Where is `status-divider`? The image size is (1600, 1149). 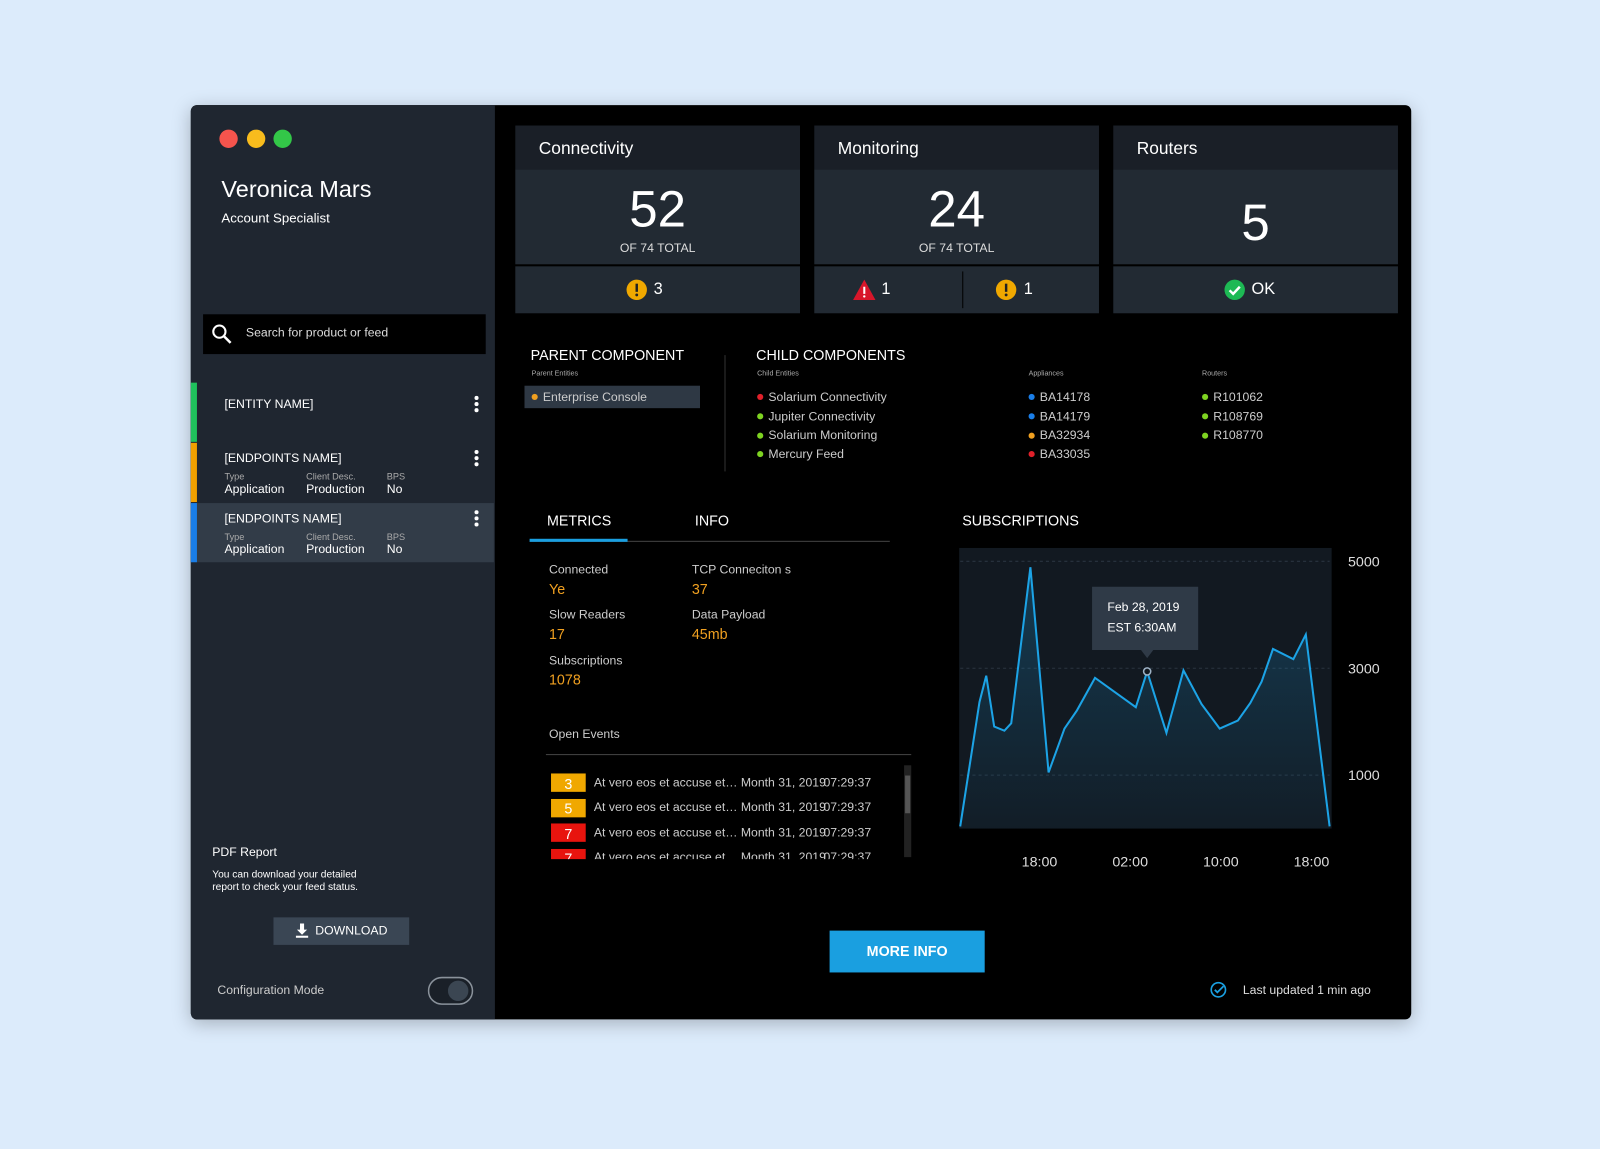
status-divider is located at coordinates (963, 290).